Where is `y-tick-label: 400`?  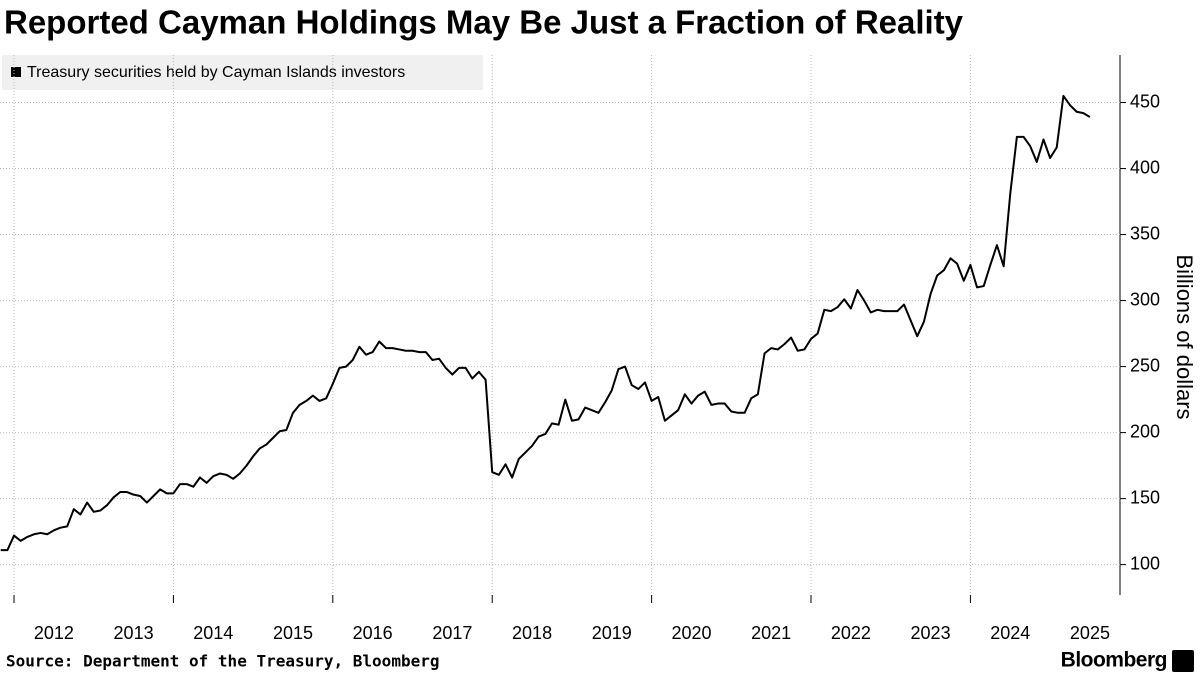 y-tick-label: 400 is located at coordinates (1145, 167).